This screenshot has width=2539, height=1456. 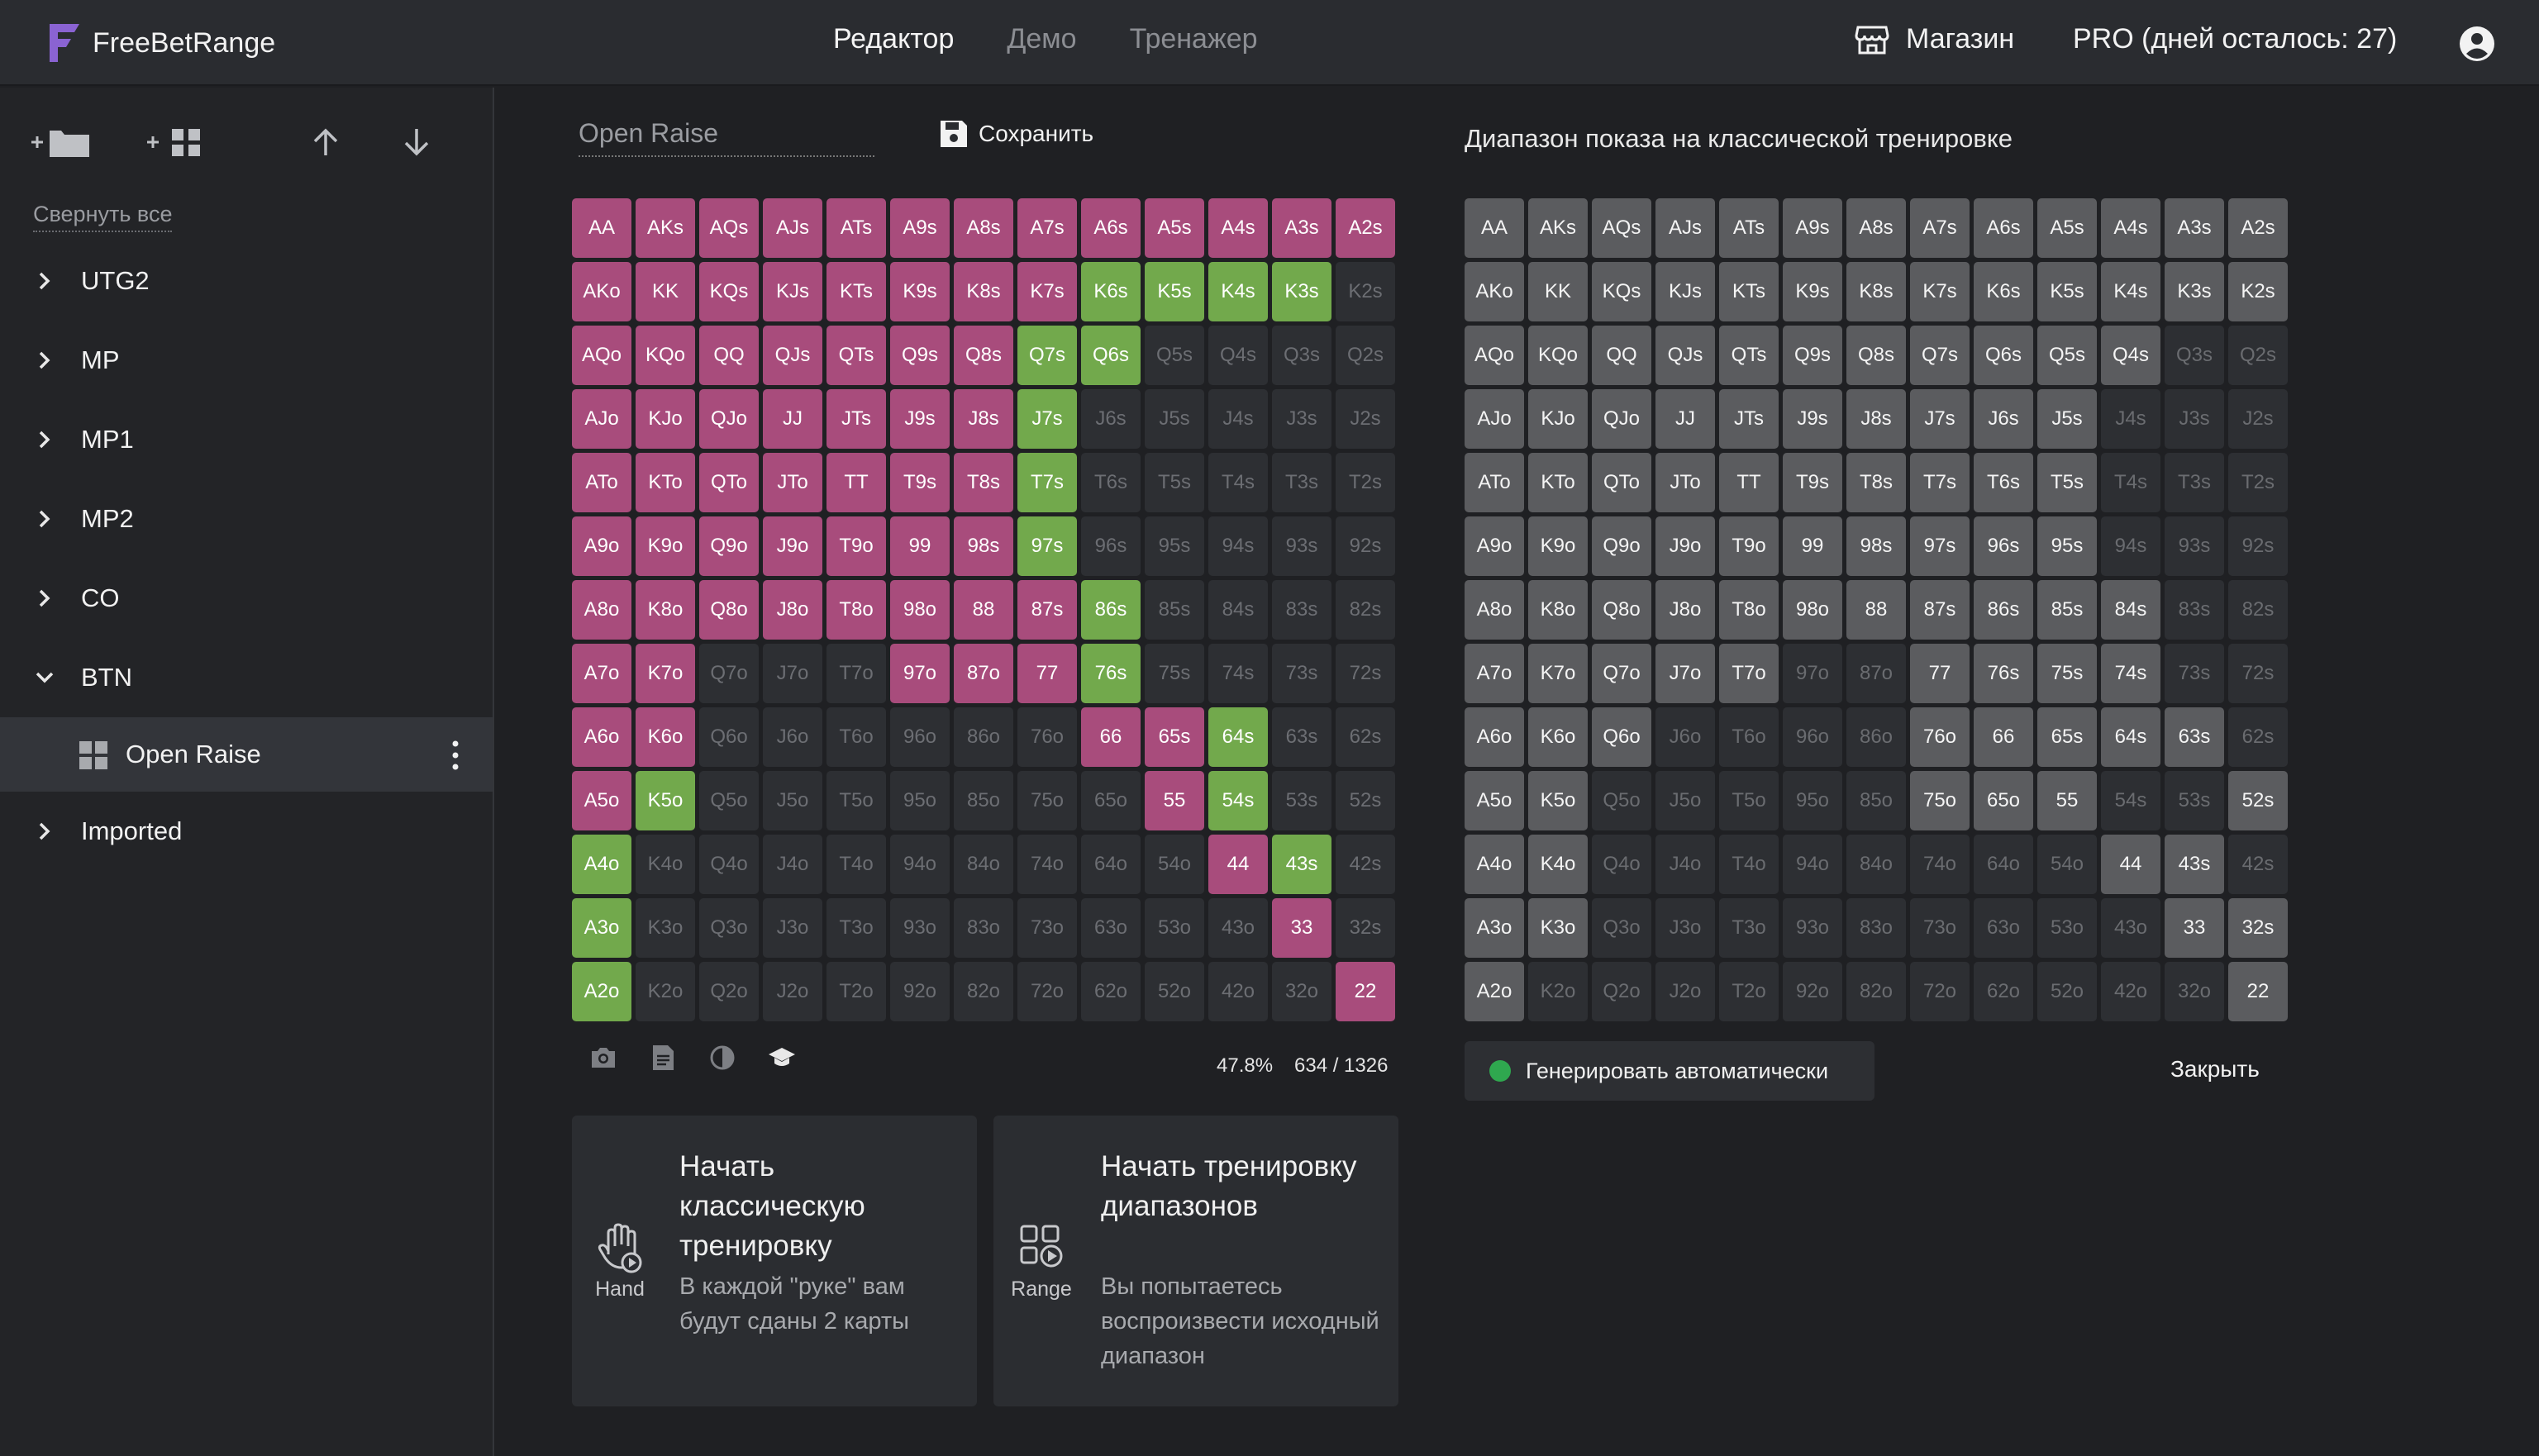 I want to click on sidebar-item-co: CO, so click(x=246, y=598).